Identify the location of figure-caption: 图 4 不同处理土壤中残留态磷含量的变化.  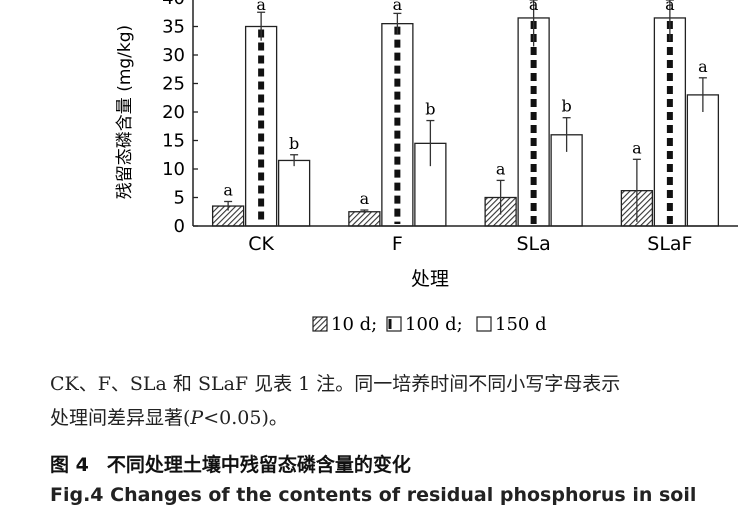
(230, 463).